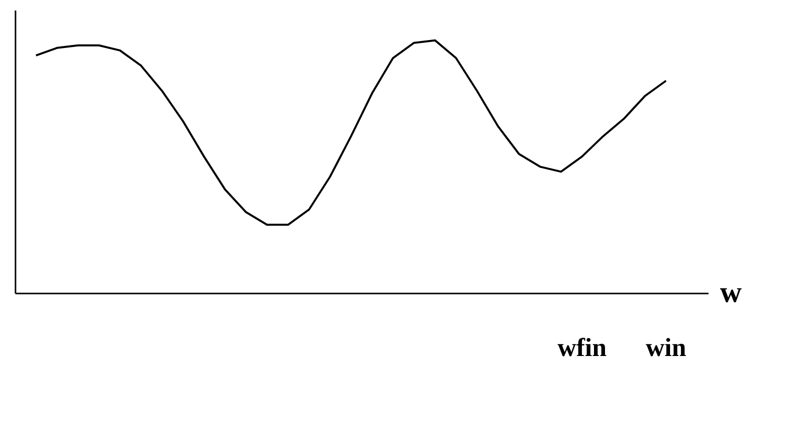 The height and width of the screenshot is (426, 792). What do you see at coordinates (731, 292) in the screenshot?
I see `x-axis-title: w` at bounding box center [731, 292].